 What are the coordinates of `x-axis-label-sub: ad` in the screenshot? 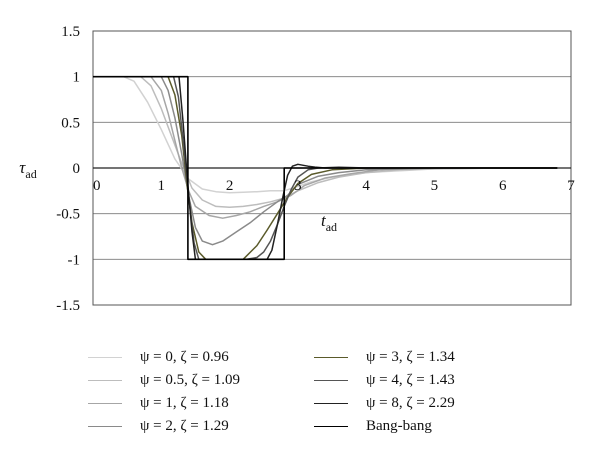 It's located at (331, 227).